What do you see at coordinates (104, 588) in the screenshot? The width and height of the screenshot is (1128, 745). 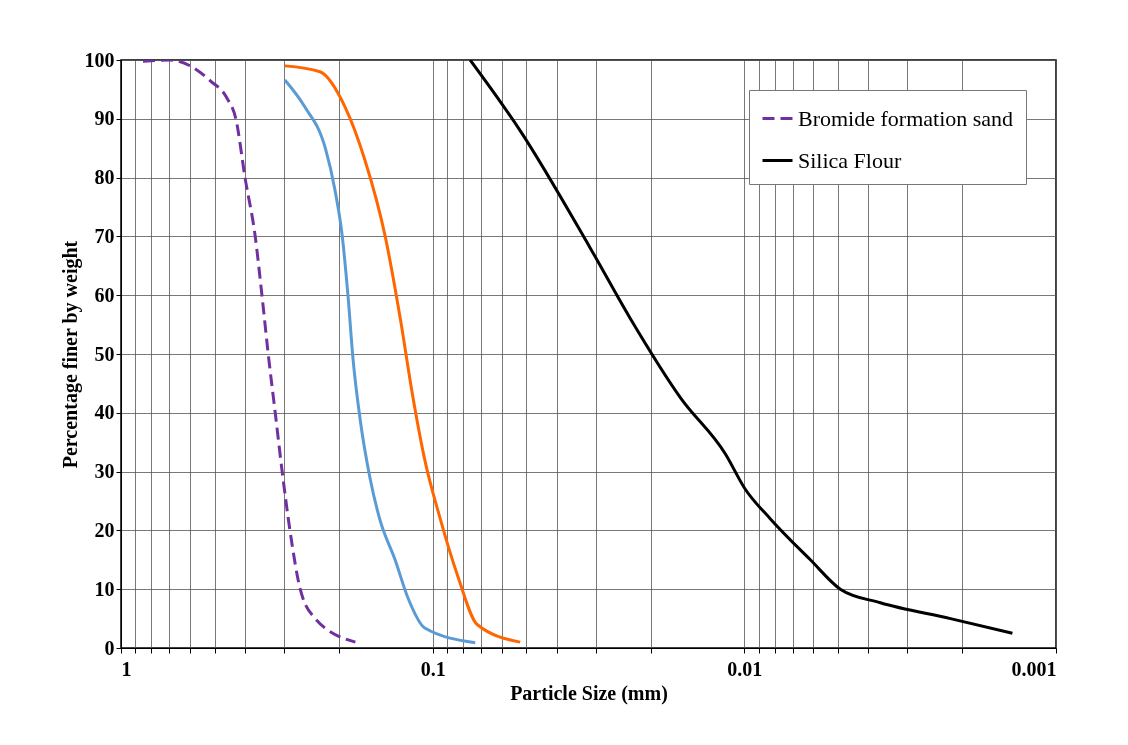 I see `y-tick-label: 10` at bounding box center [104, 588].